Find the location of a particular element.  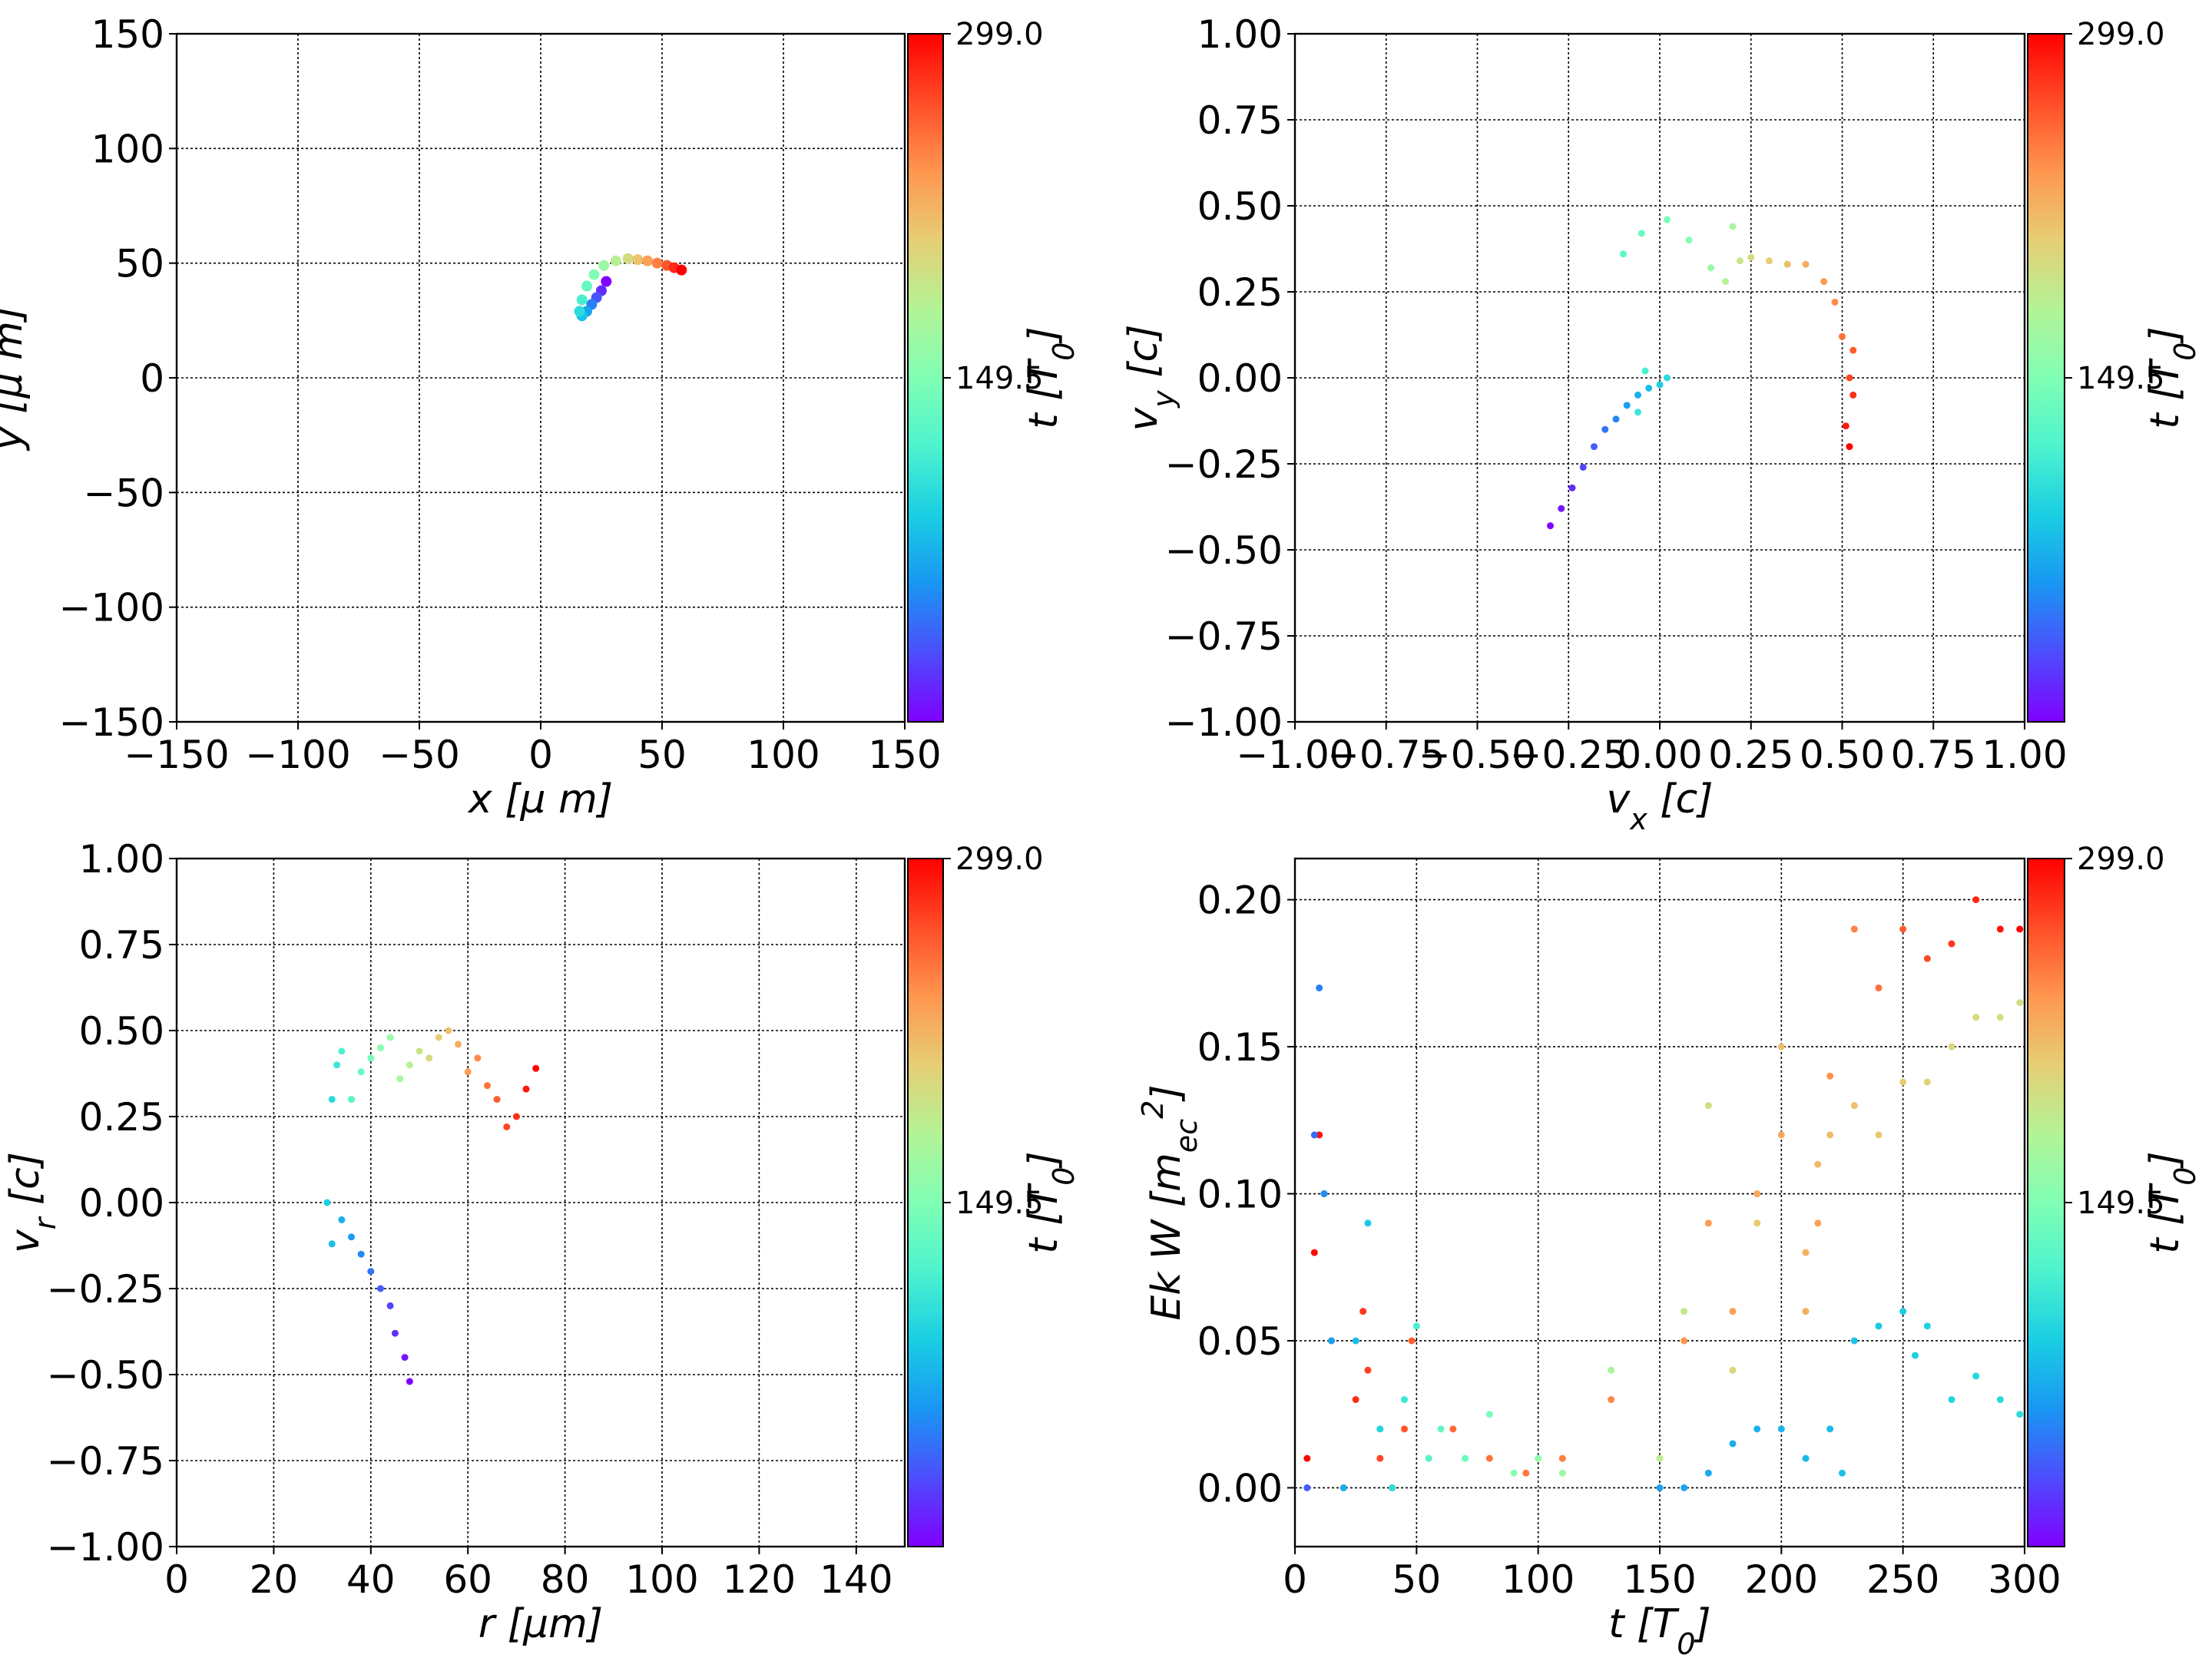

x-tick-label: 250 is located at coordinates (1902, 1579).